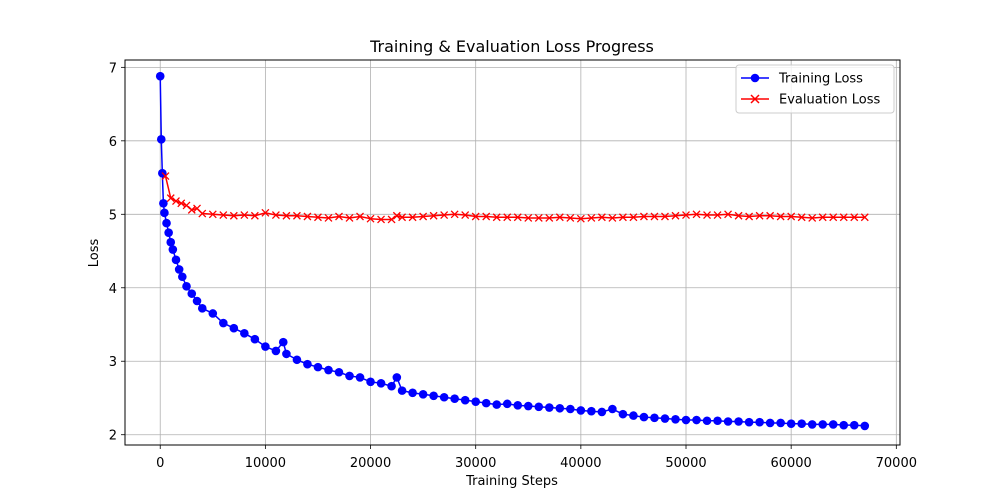 This screenshot has height=500, width=1000. Describe the element at coordinates (815, 89) in the screenshot. I see `legend: Training Loss Evaluation Loss` at that location.